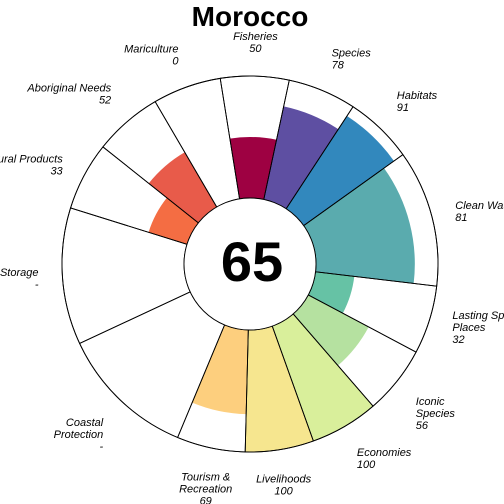 The width and height of the screenshot is (504, 504). Describe the element at coordinates (56, 172) in the screenshot. I see `label-value: 33` at that location.